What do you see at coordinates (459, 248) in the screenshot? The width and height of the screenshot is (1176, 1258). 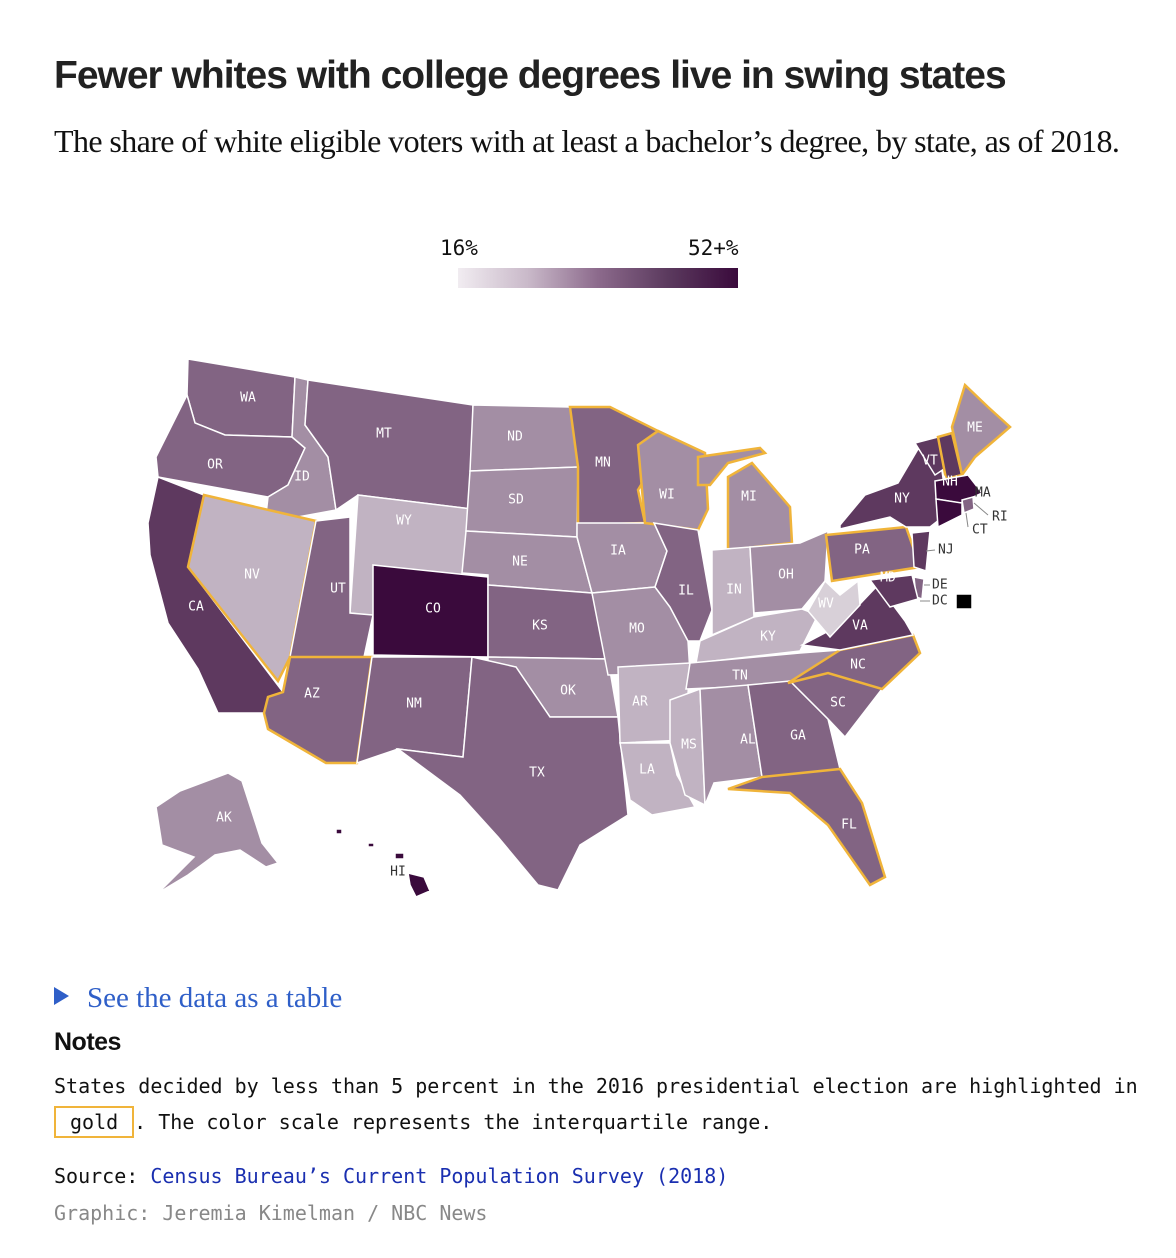 I see `legend-min-label: 16%` at bounding box center [459, 248].